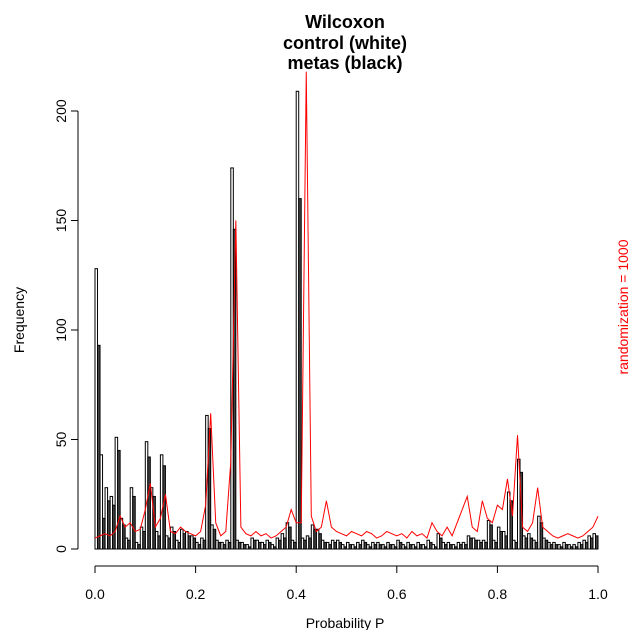  What do you see at coordinates (345, 622) in the screenshot?
I see `x-axis-label: Probability P` at bounding box center [345, 622].